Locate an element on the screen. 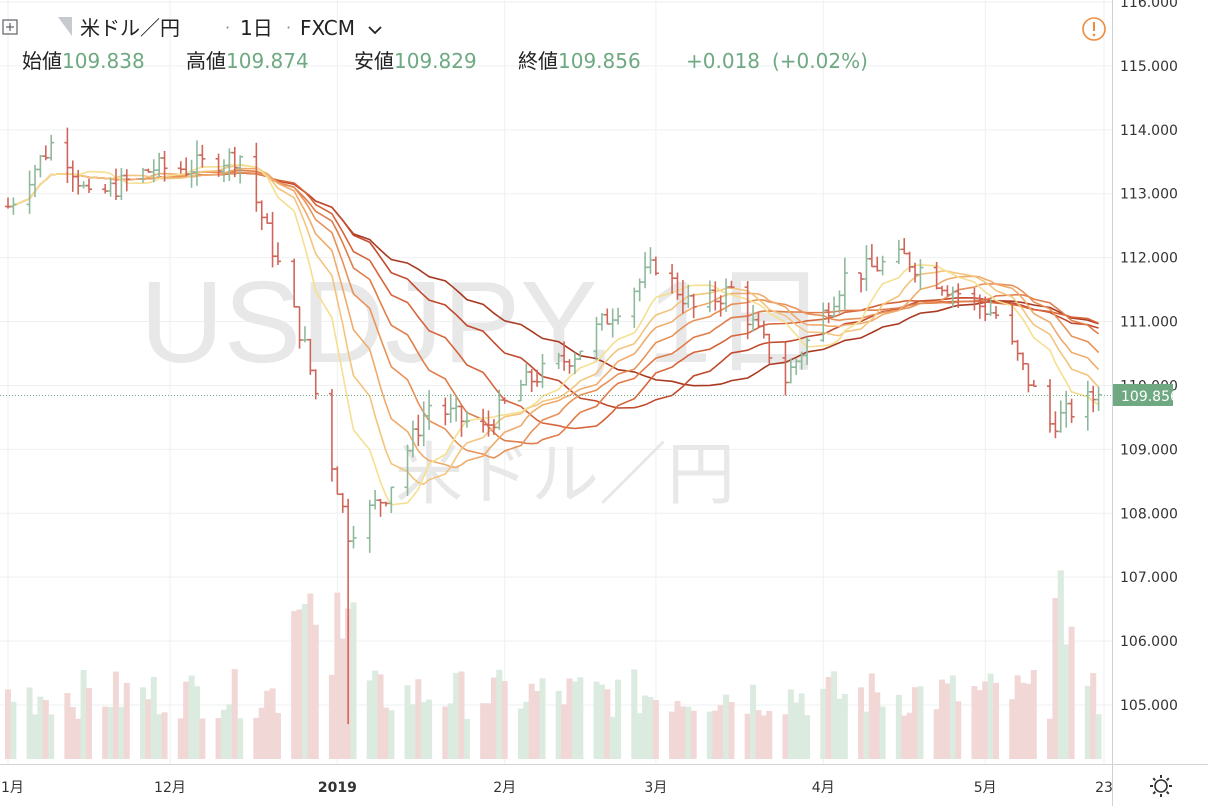 This screenshot has height=806, width=1208. watermark-name: 米ドル／円 is located at coordinates (565, 475).